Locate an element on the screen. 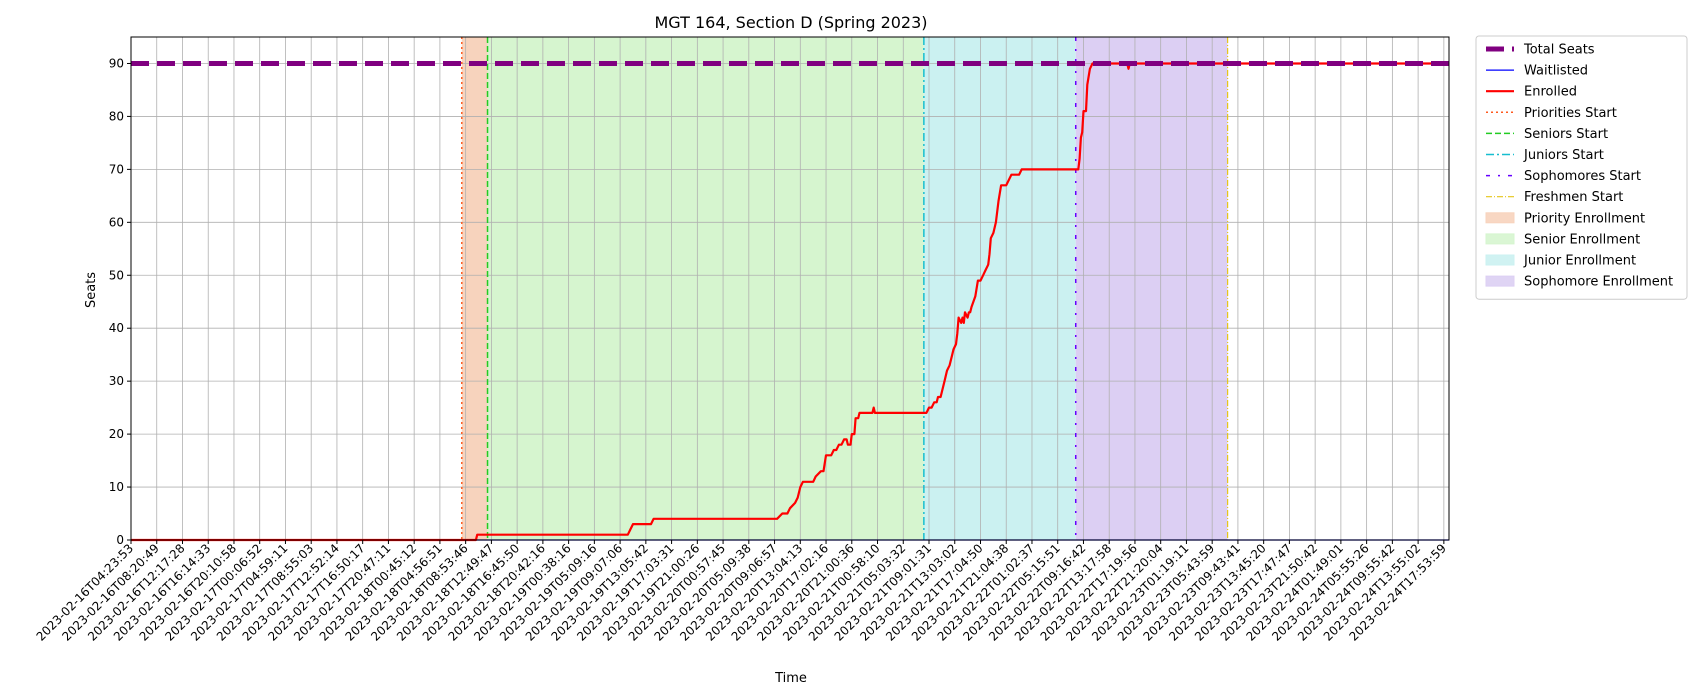  y-tick-label: 20 is located at coordinates (116, 434).